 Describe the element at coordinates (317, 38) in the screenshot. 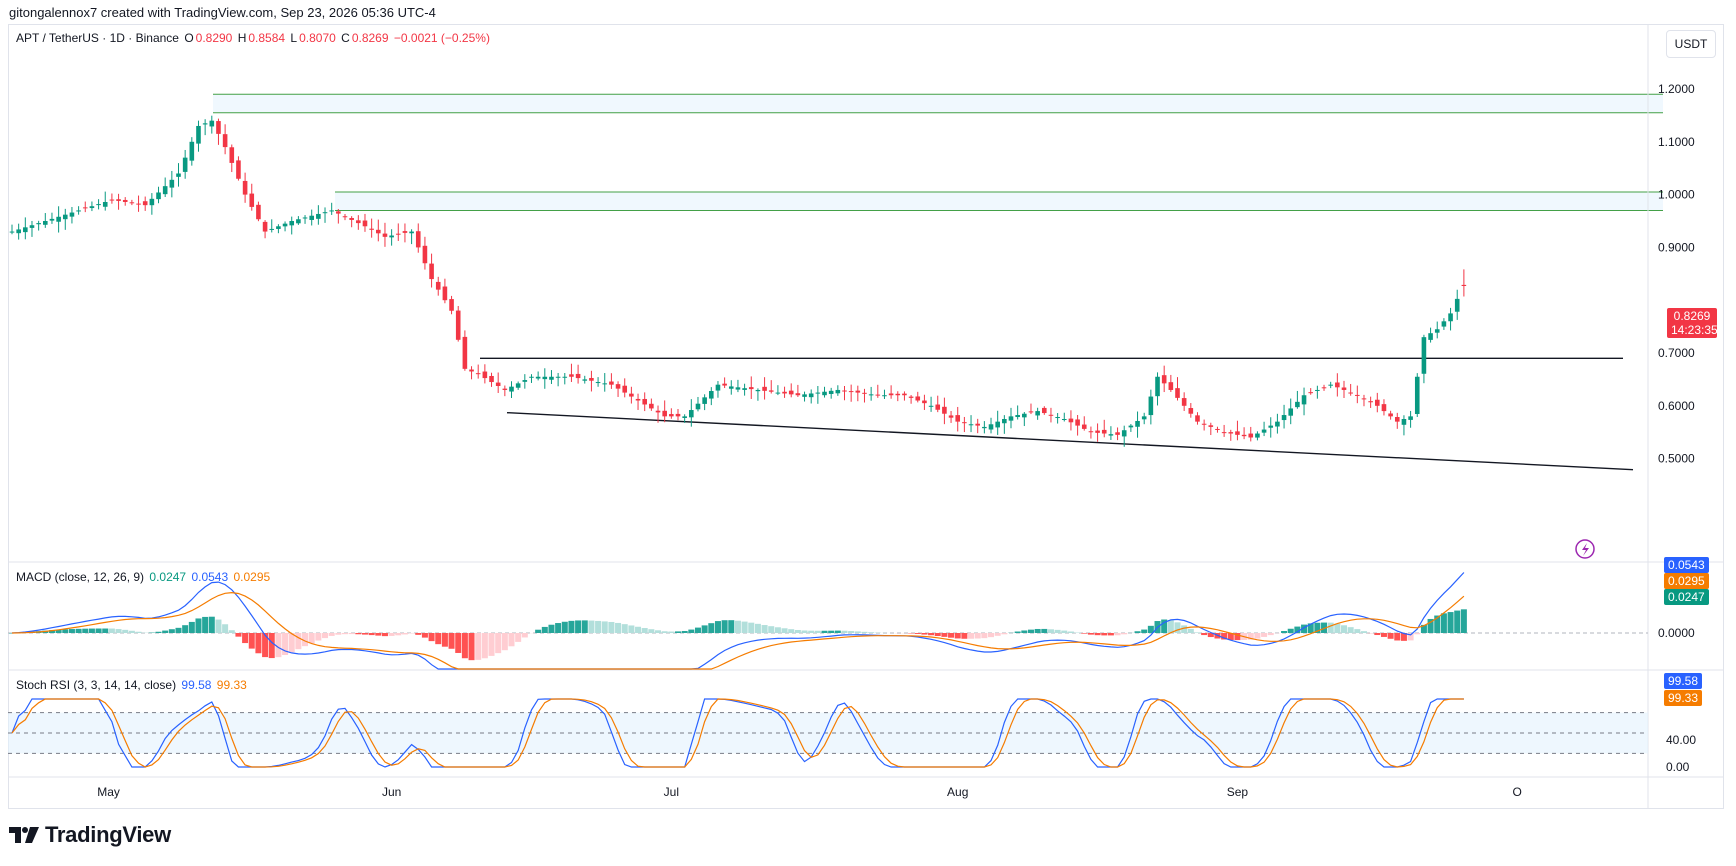

I see `low-value: 0.8070` at that location.